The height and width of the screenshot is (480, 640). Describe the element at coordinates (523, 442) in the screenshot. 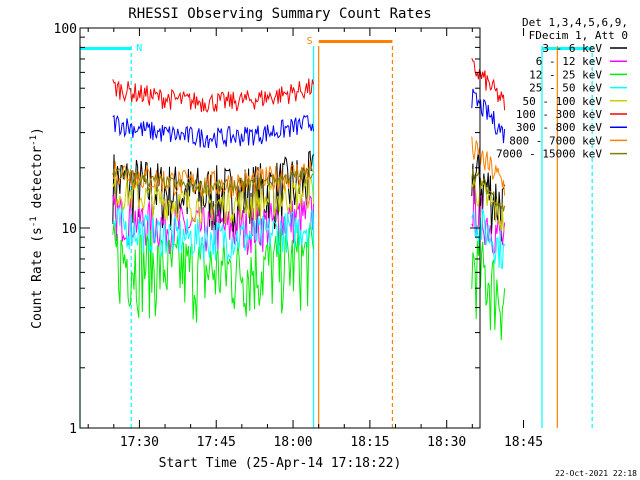

I see `x-tick-label: 18:45` at that location.